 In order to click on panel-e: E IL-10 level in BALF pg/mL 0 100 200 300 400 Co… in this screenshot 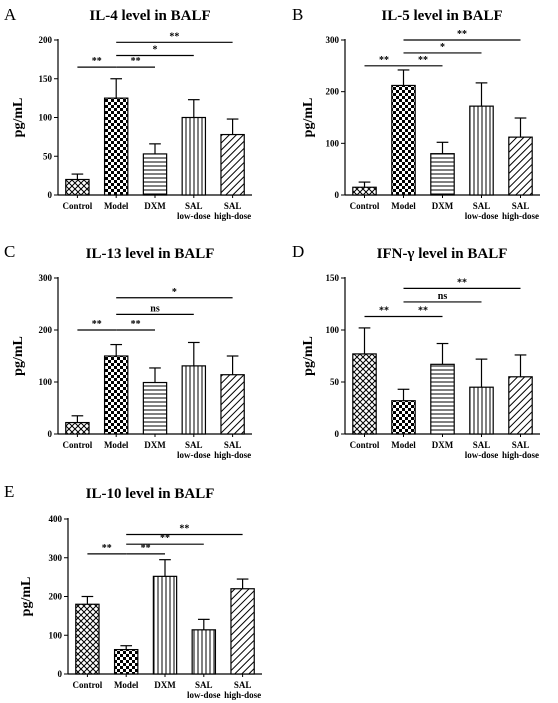, I will do `click(133, 591)`.